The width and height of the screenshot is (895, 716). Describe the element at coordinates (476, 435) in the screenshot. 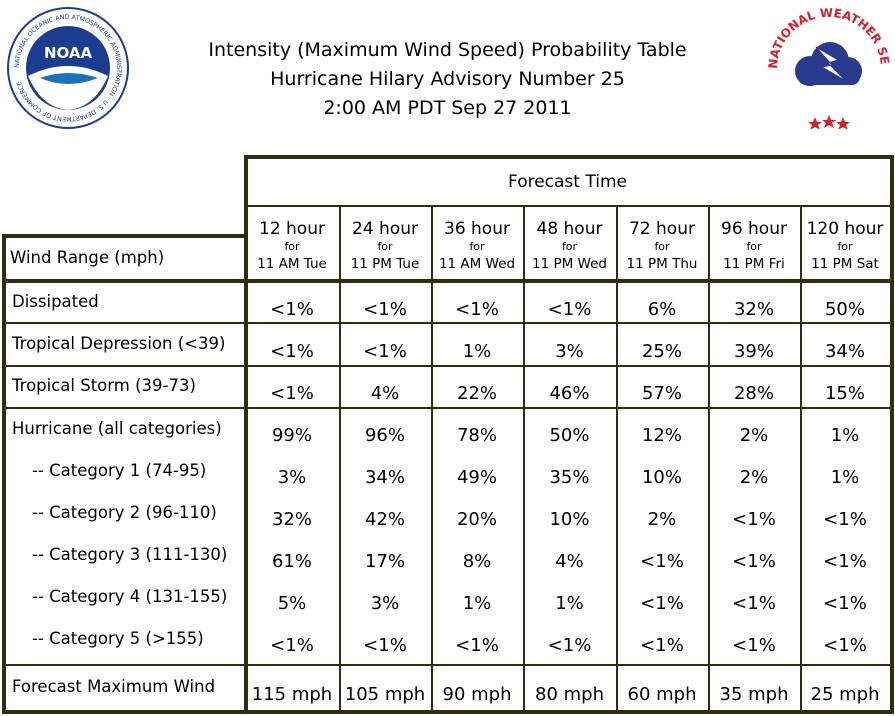

I see `table-cell: 78%` at that location.